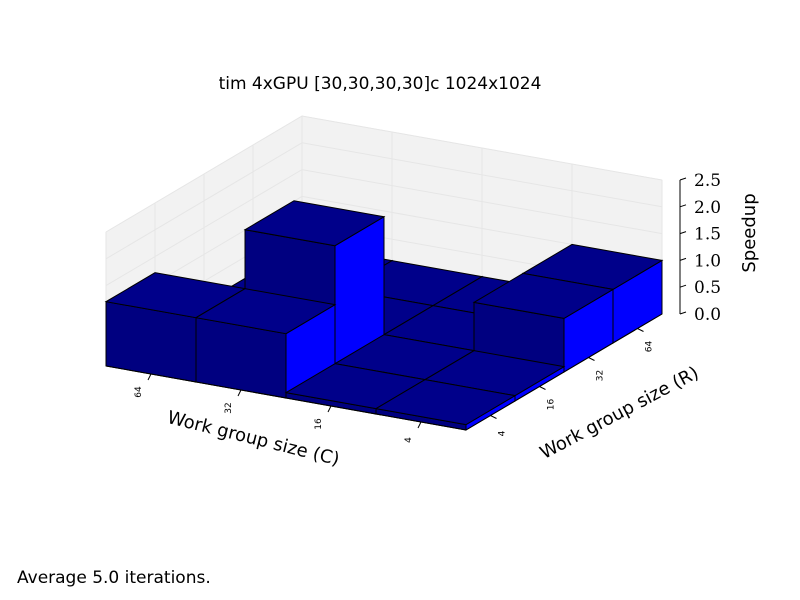 Image resolution: width=800 pixels, height=600 pixels. What do you see at coordinates (650, 347) in the screenshot?
I see `y-tick-label: 64` at bounding box center [650, 347].